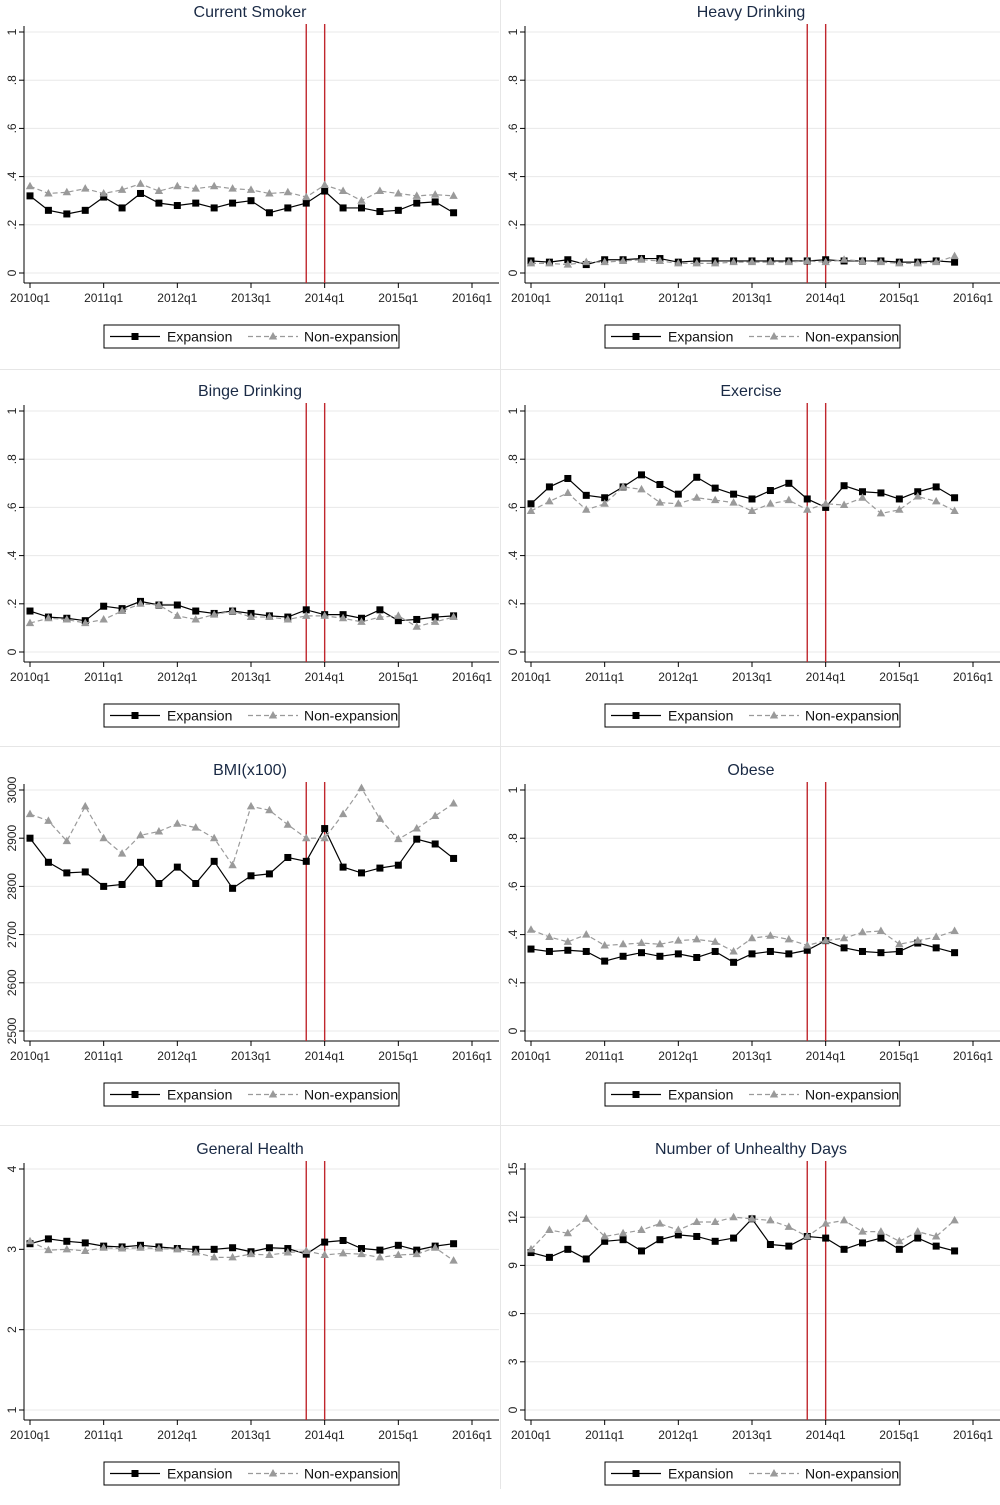 This screenshot has width=1000, height=1505. Describe the element at coordinates (12, 838) in the screenshot. I see `y-tick-label: 2900` at that location.